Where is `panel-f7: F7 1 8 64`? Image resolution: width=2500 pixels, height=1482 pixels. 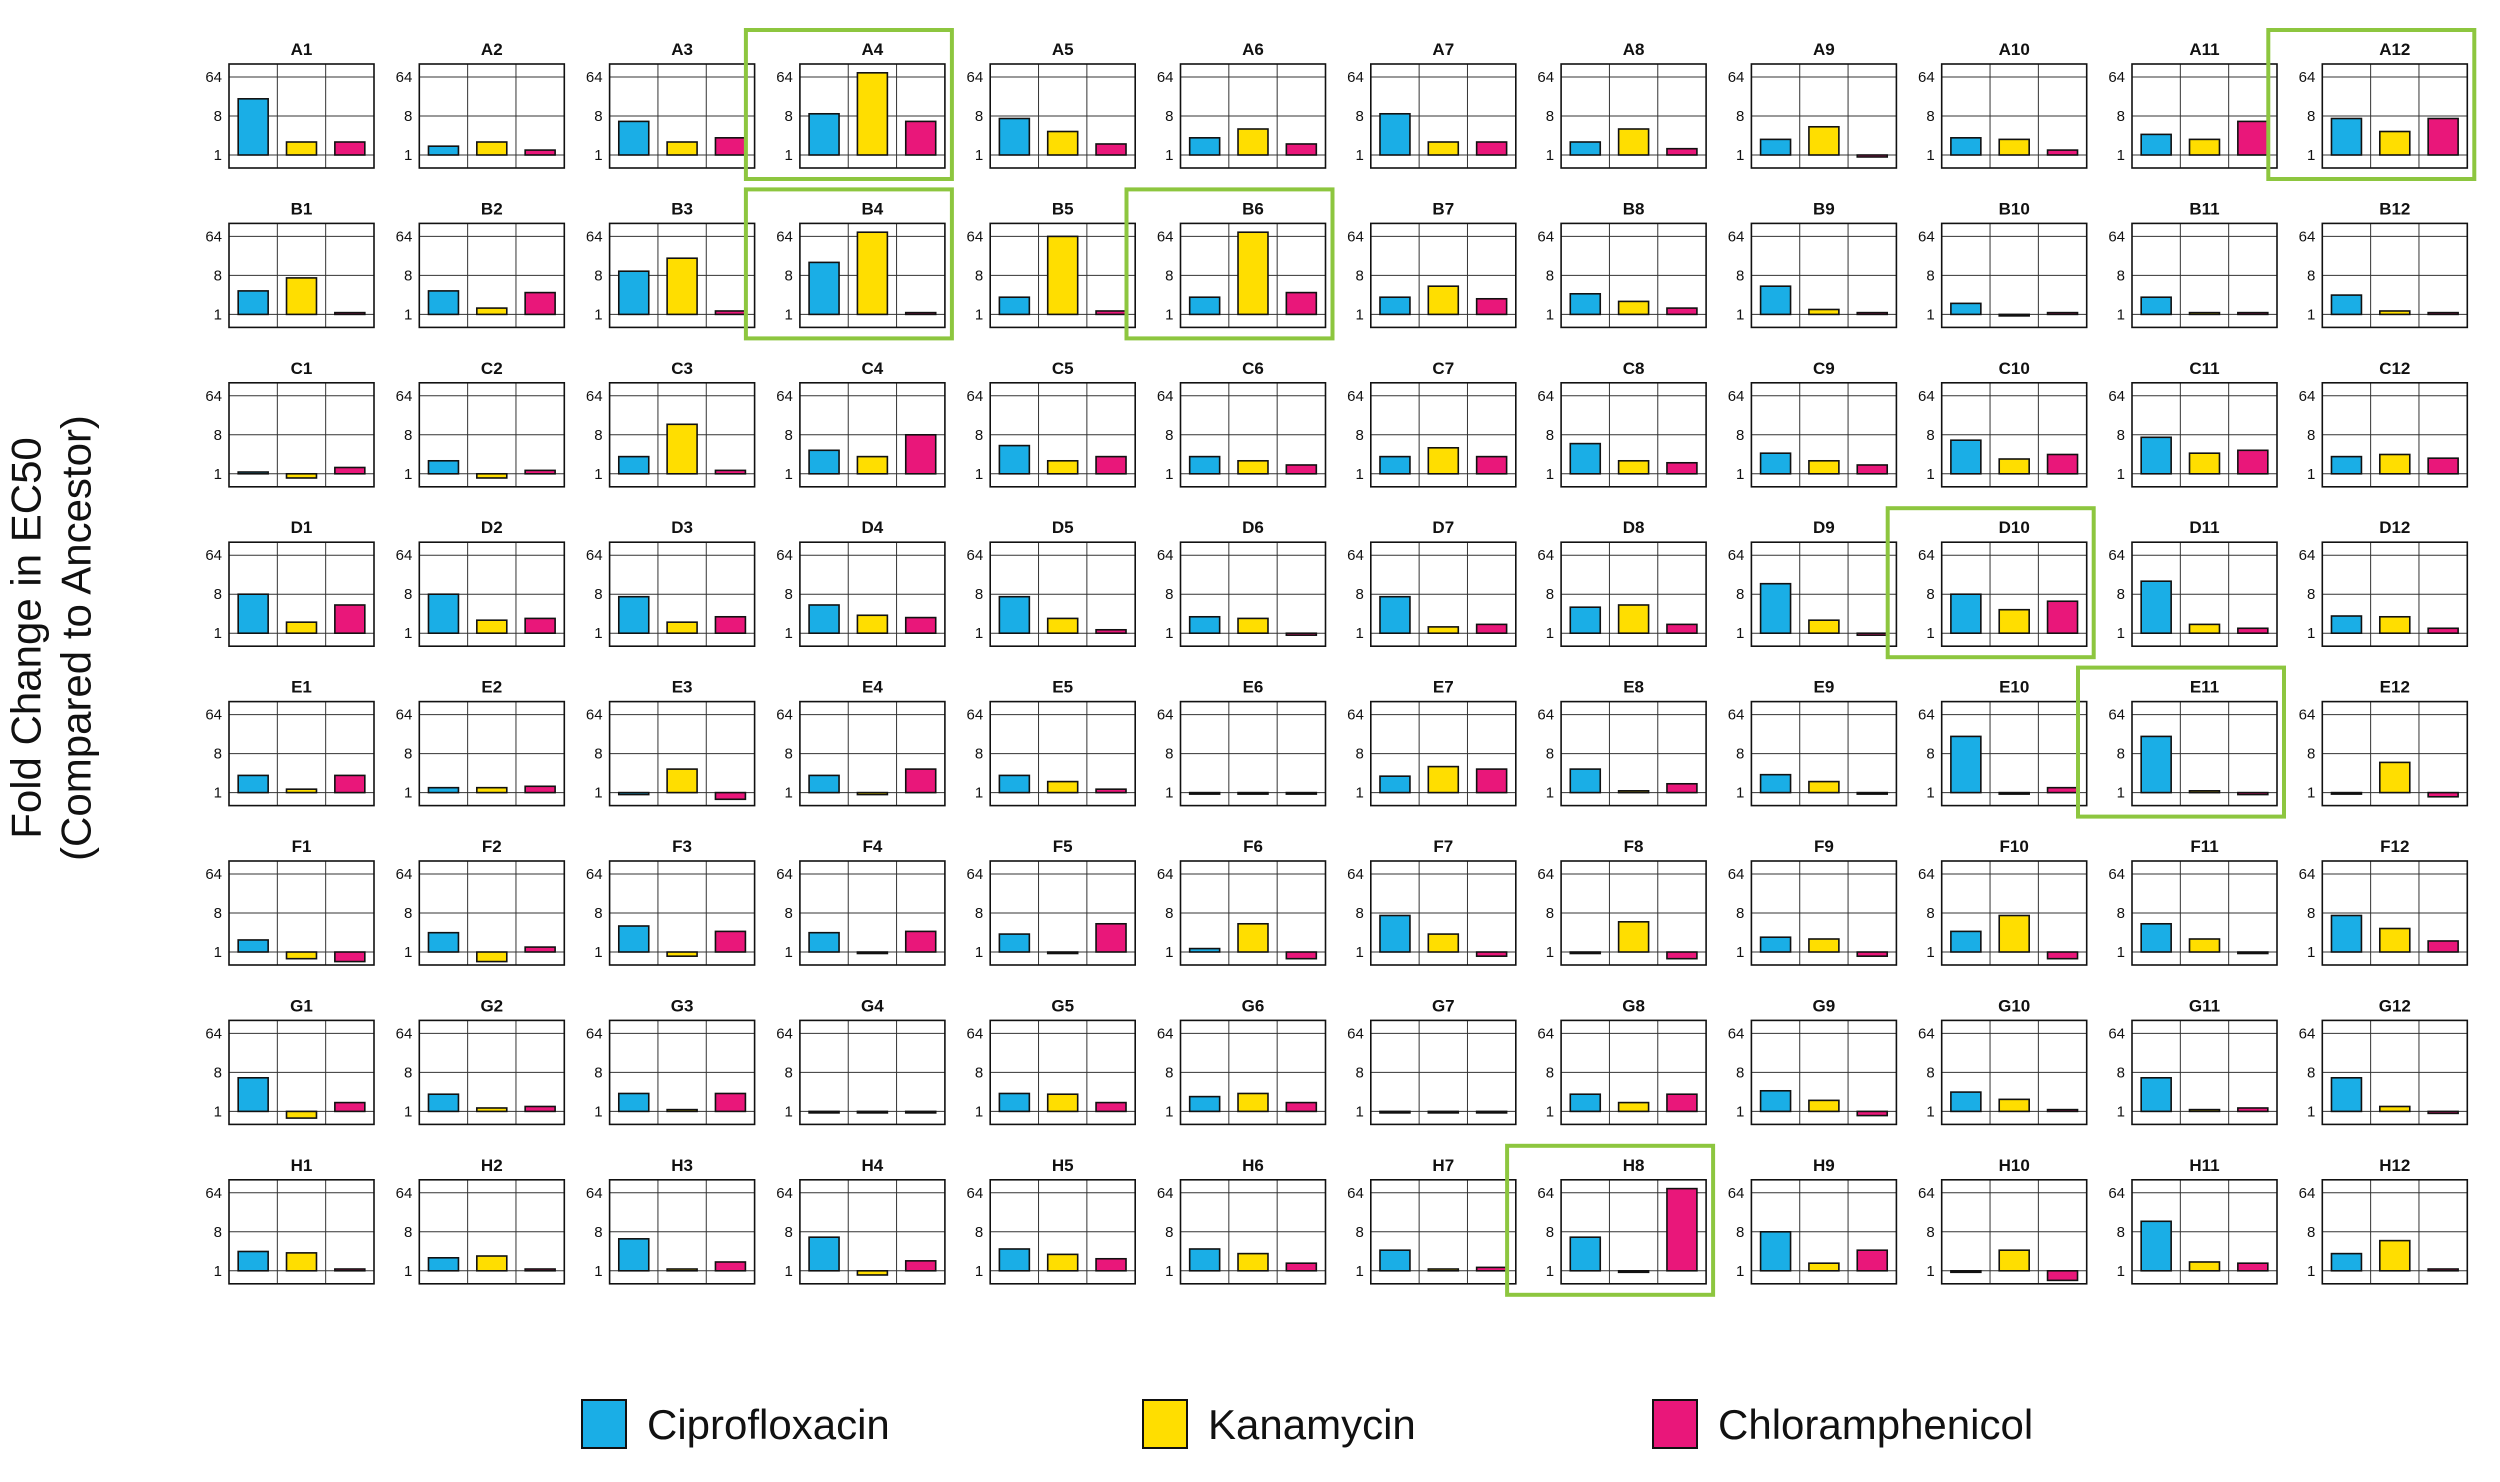
panel-f7: F7 1 8 64 is located at coordinates (1432, 901).